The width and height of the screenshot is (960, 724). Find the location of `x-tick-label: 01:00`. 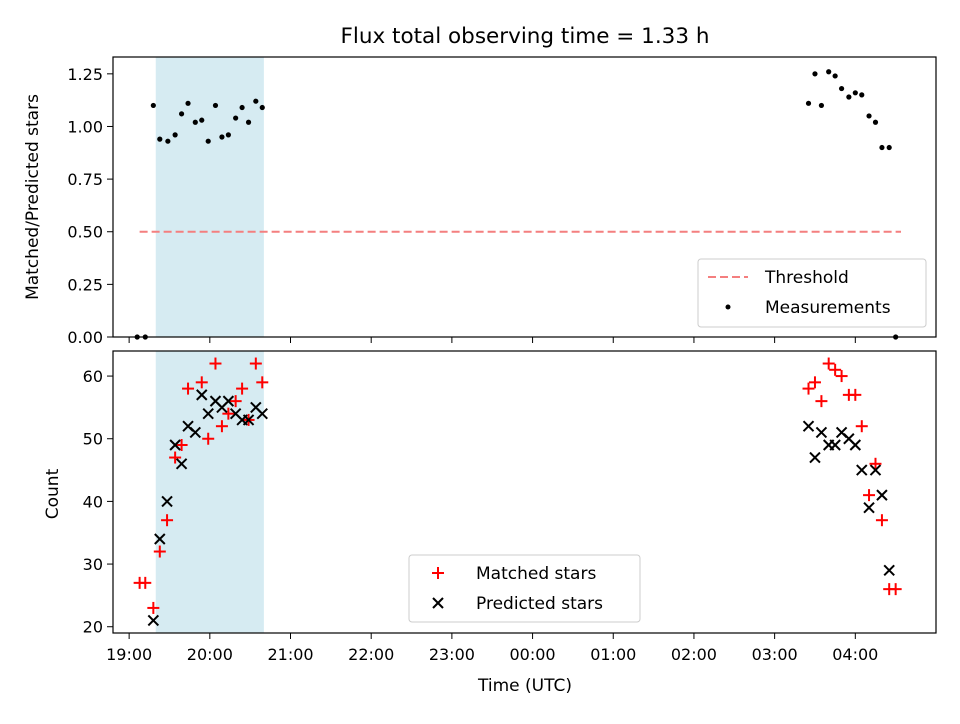

x-tick-label: 01:00 is located at coordinates (613, 654).